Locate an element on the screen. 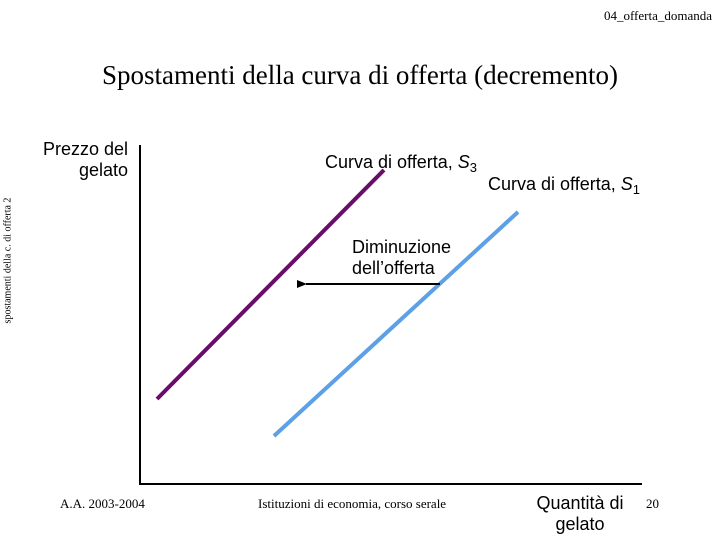 This screenshot has height=540, width=720. s1-subscript: 1 is located at coordinates (636, 189).